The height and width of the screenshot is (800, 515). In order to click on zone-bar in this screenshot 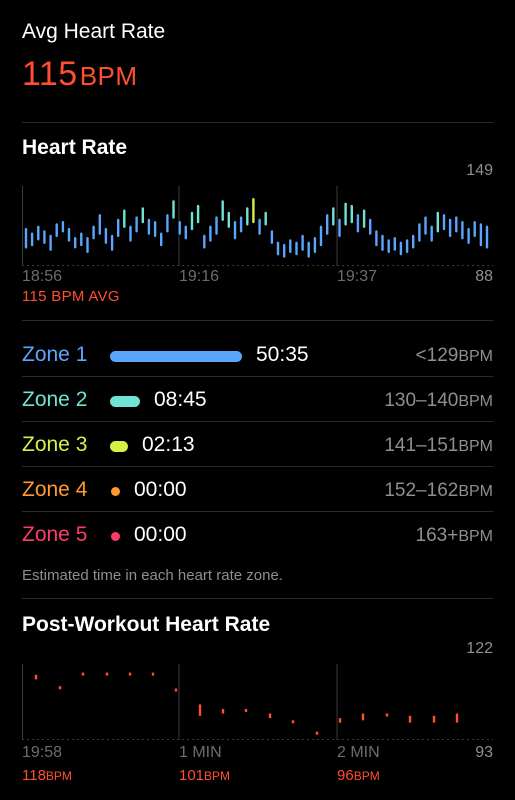, I will do `click(119, 446)`.